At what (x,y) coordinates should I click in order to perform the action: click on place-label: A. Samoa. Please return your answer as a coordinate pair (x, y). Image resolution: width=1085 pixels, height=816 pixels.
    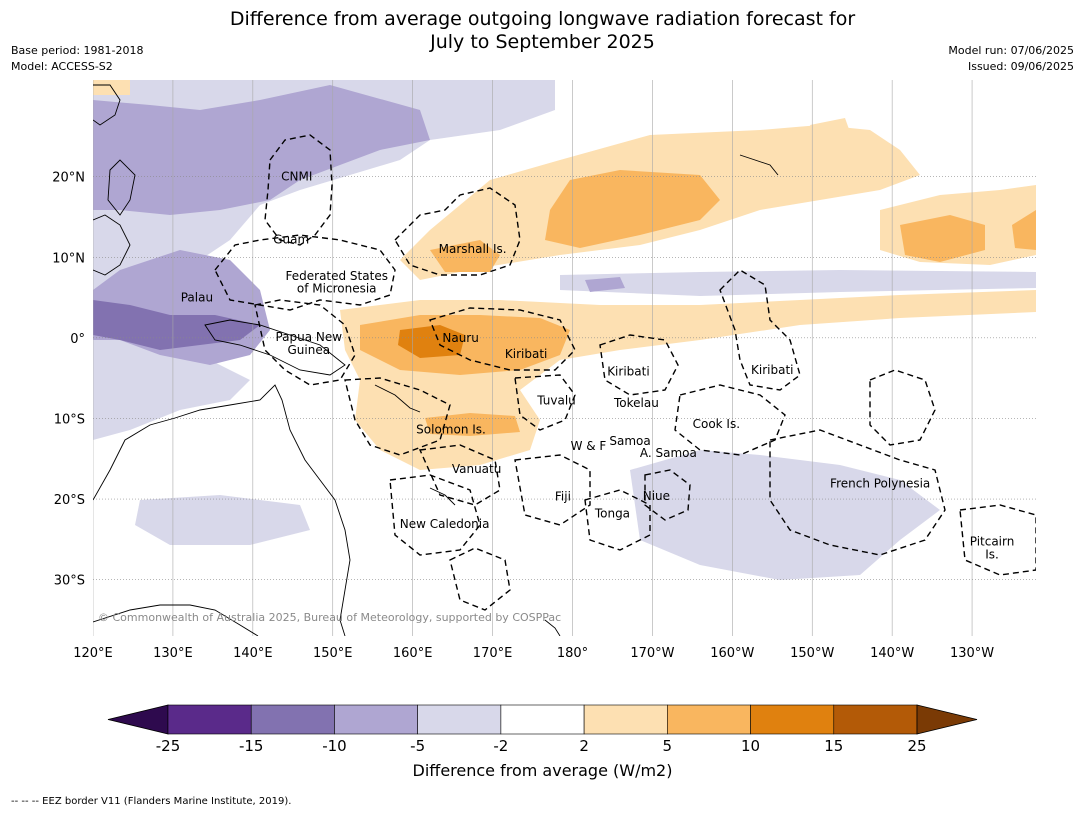
    Looking at the image, I should click on (668, 453).